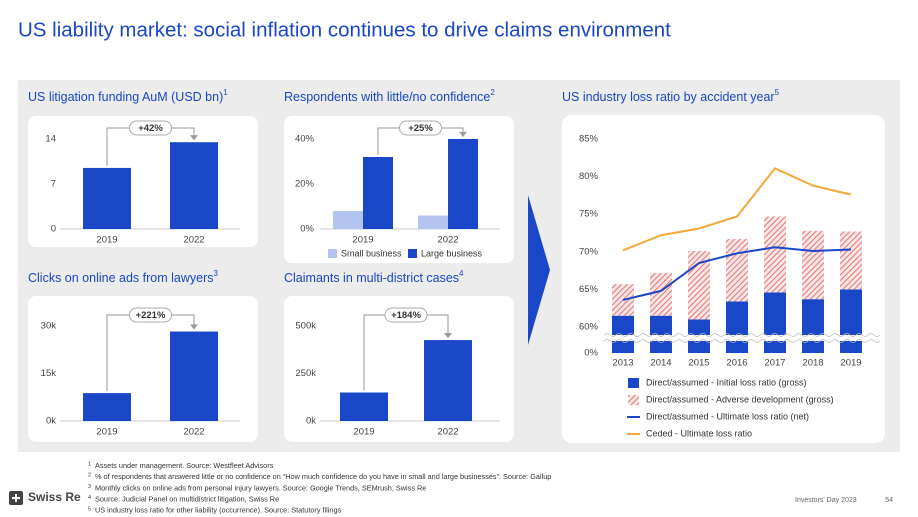  I want to click on footnote-number: 5, so click(89, 509).